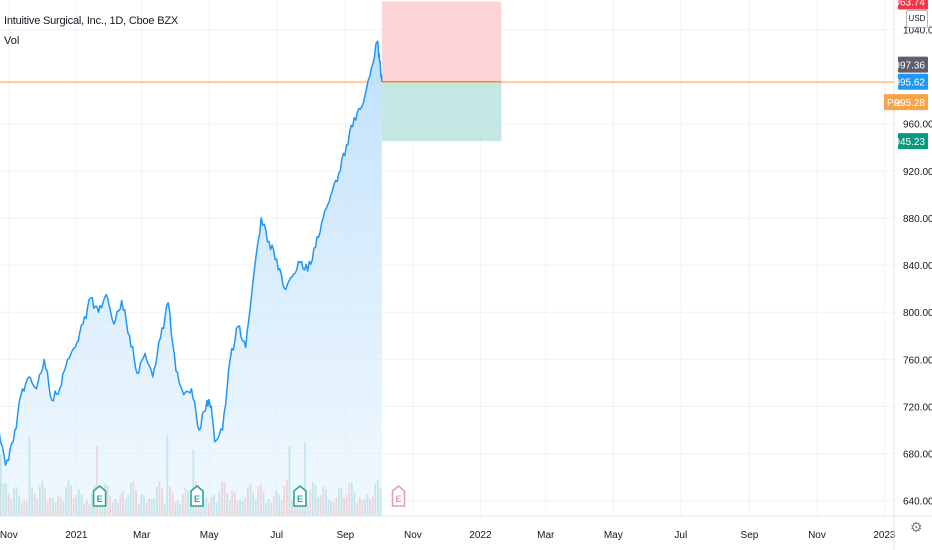 The height and width of the screenshot is (550, 932). What do you see at coordinates (76, 535) in the screenshot?
I see `x-tick-label: 2021` at bounding box center [76, 535].